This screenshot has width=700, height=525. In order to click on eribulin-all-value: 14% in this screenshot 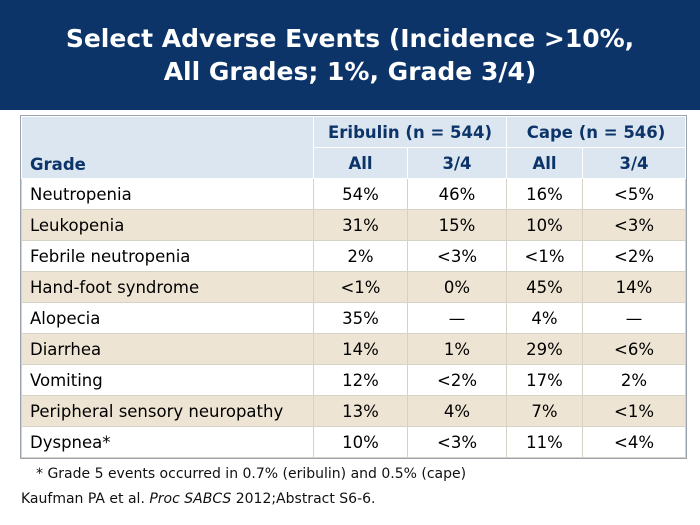, I will do `click(360, 349)`.